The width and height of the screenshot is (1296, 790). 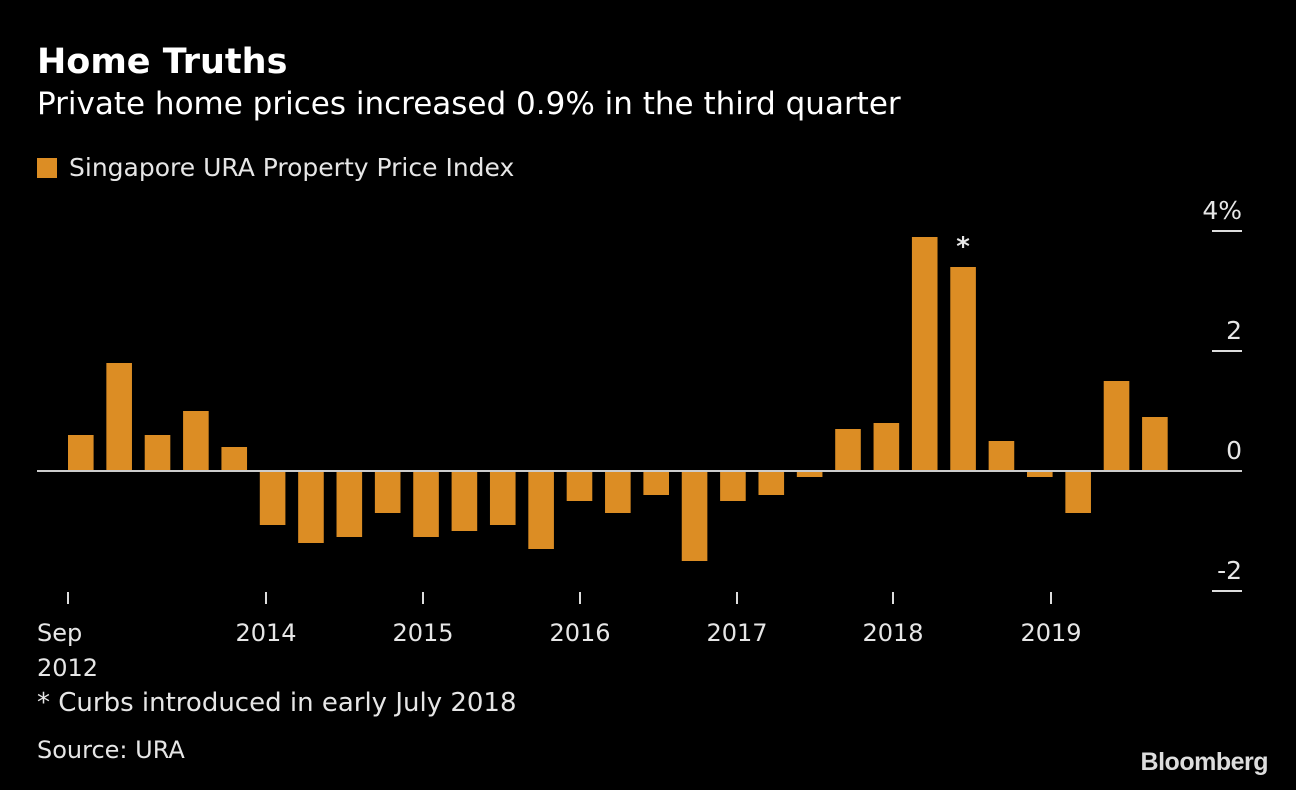 I want to click on bloomberg-logo: Bloomberg, so click(x=1204, y=762).